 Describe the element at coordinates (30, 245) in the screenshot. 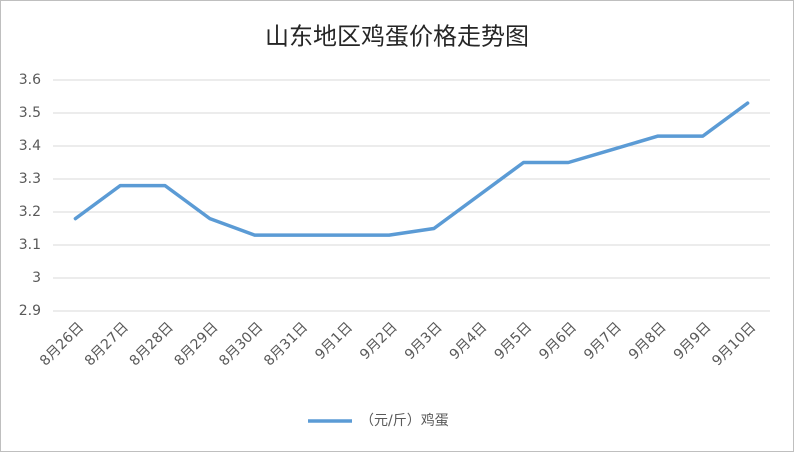

I see `y-tick-label: 3.1` at that location.